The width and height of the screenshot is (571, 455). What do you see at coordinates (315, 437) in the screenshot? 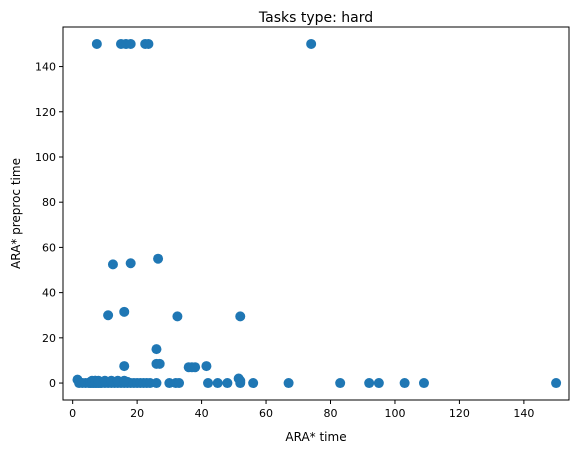
I see `x-axis-label: ARA* time` at bounding box center [315, 437].